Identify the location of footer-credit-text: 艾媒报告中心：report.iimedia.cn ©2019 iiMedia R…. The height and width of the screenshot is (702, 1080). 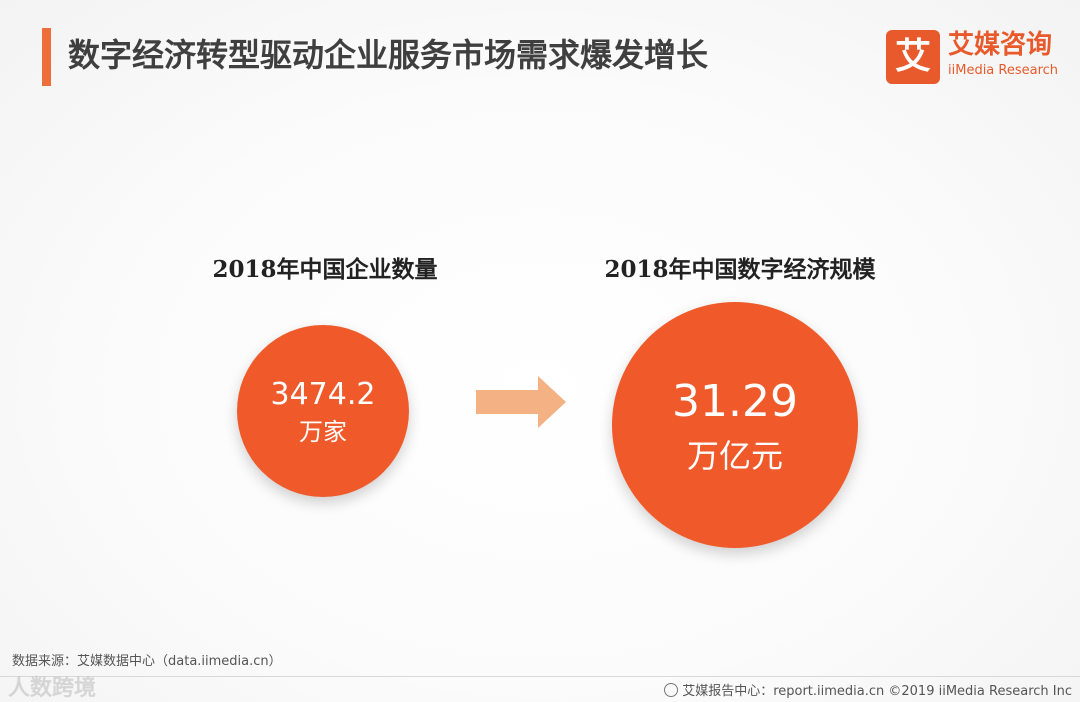
(877, 691).